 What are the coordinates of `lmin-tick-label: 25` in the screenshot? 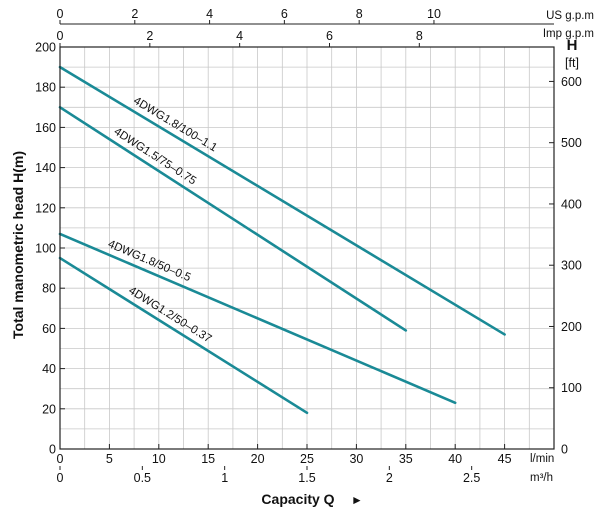 It's located at (307, 459).